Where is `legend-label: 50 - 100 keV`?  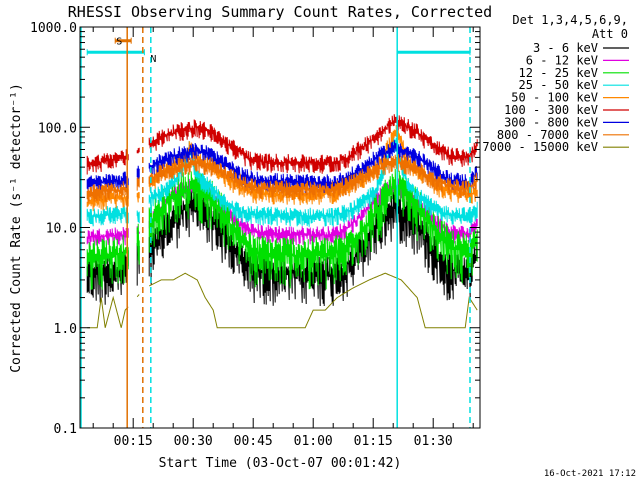 legend-label: 50 - 100 keV is located at coordinates (554, 98).